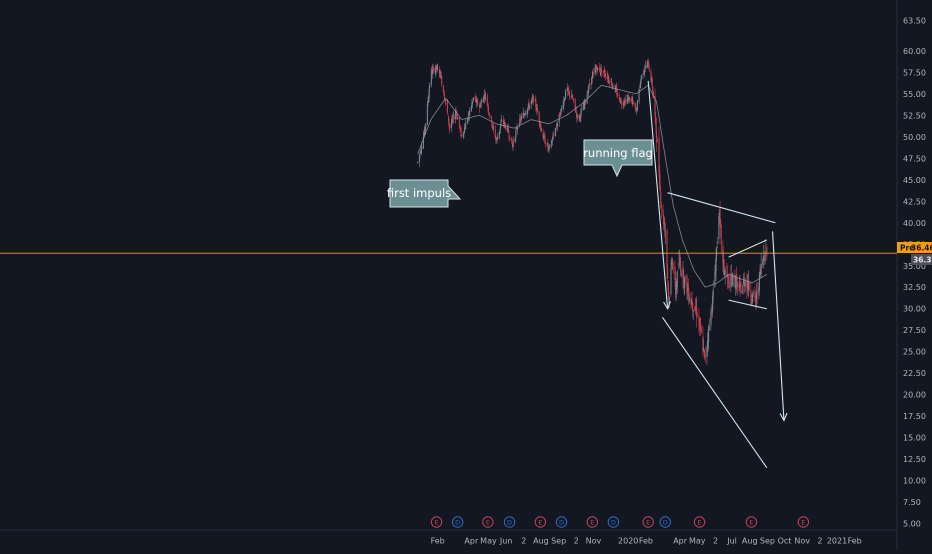  I want to click on annotation-first-impuls-bubble, so click(425, 193).